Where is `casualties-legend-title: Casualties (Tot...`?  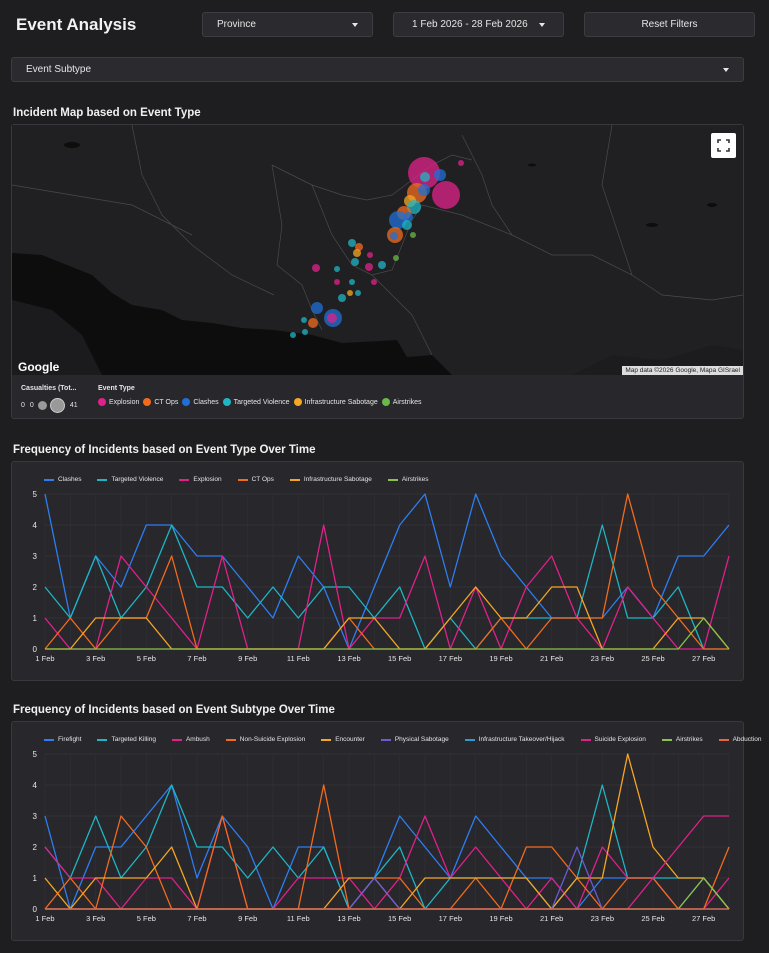
casualties-legend-title: Casualties (Tot... is located at coordinates (49, 388).